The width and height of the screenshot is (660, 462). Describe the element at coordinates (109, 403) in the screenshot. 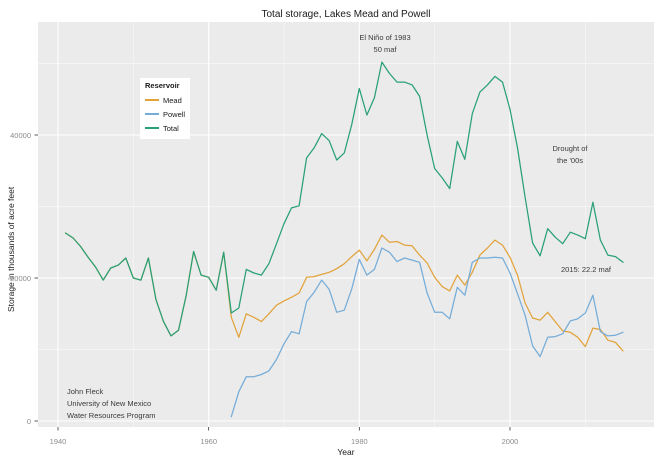

I see `attribution-line2: University of New Mexico` at that location.